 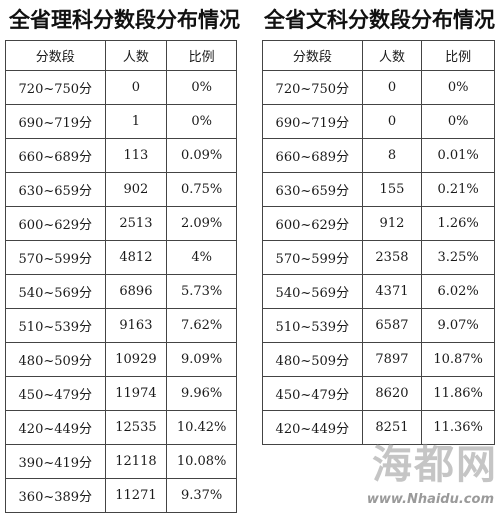 I want to click on table-row: 660~689分 8 0.01%, so click(x=378, y=155).